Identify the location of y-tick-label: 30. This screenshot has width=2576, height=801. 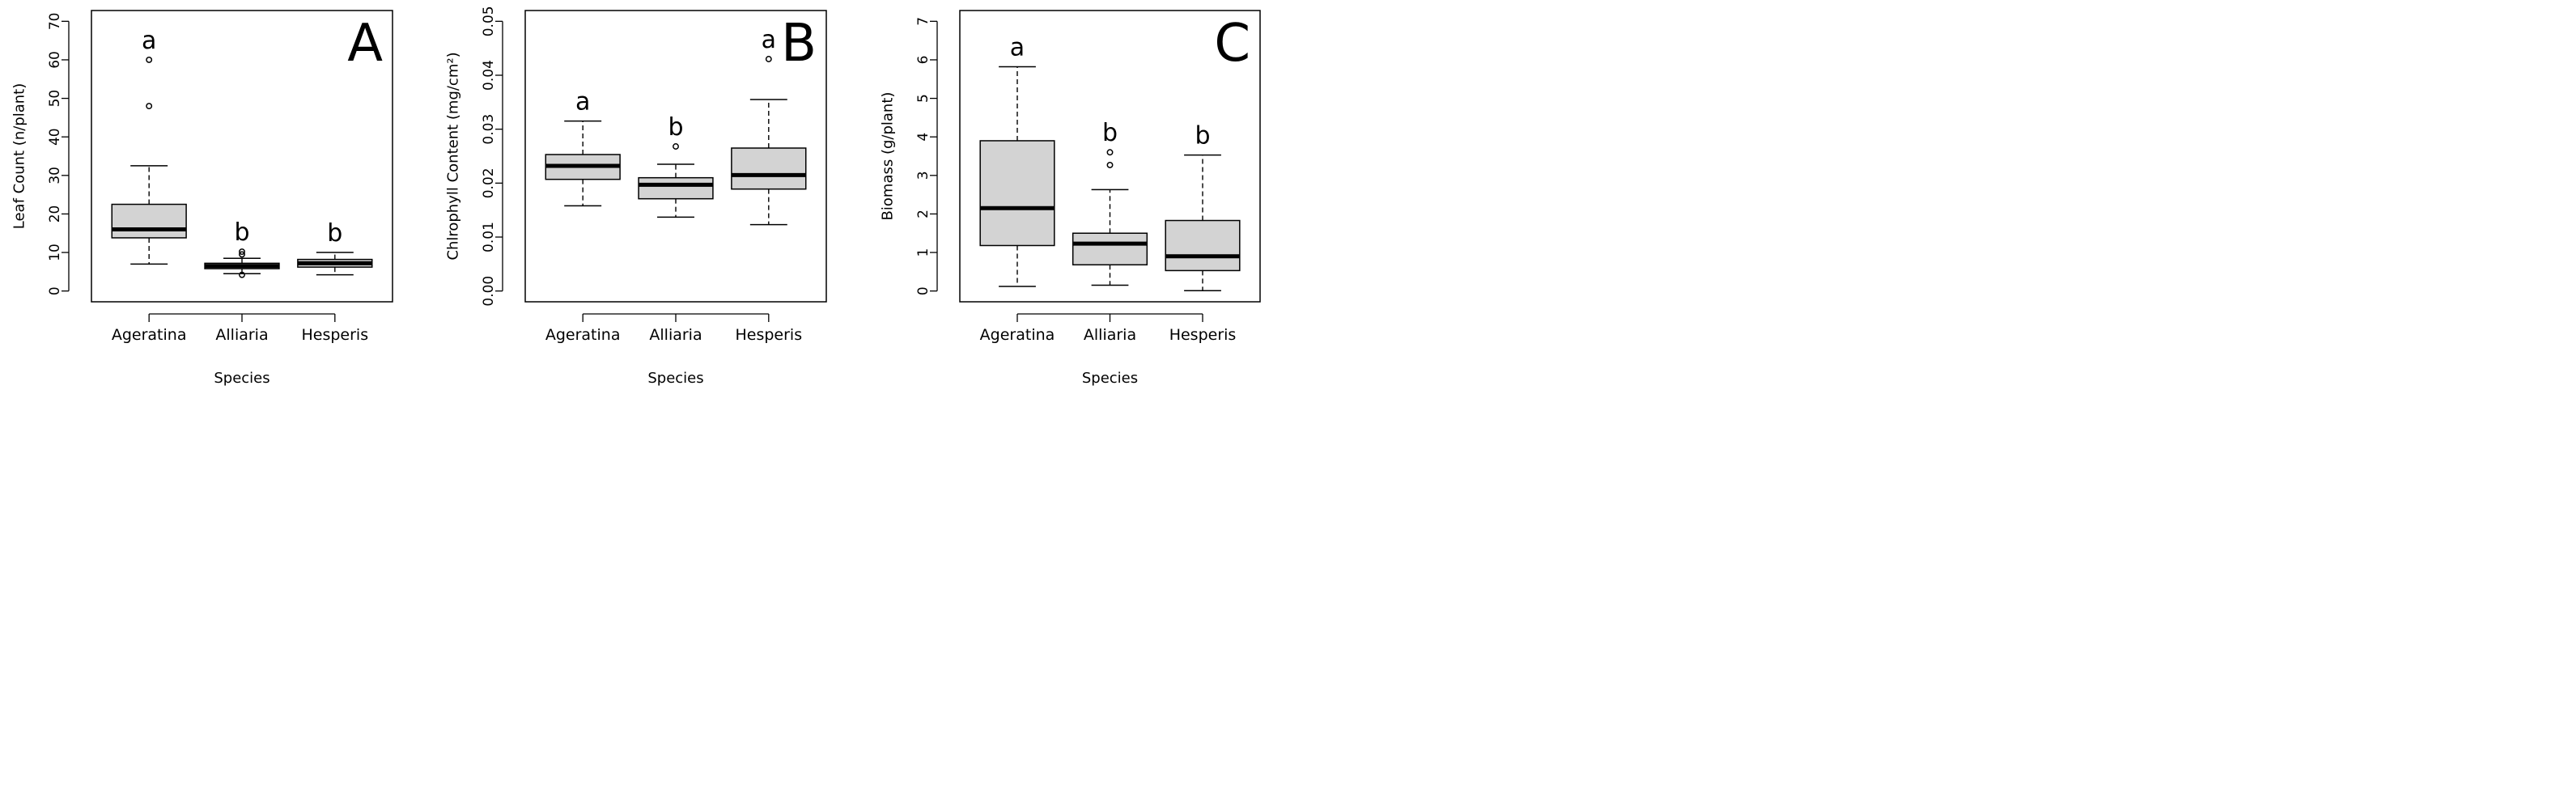
(55, 175).